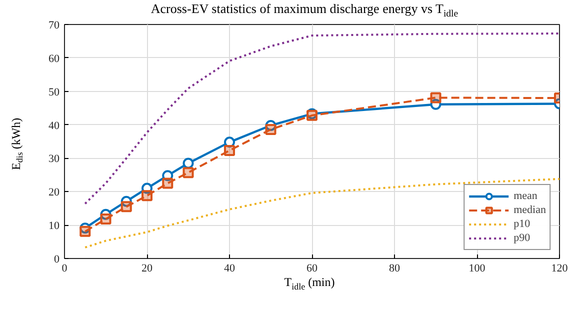 The width and height of the screenshot is (575, 311). I want to click on y-tick-label: 70, so click(54, 26).